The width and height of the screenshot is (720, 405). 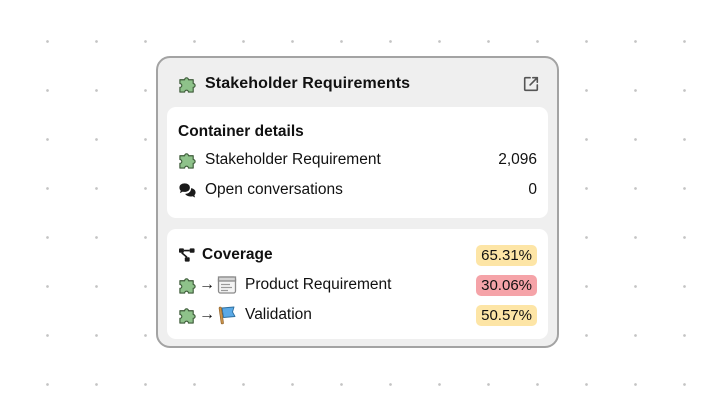 What do you see at coordinates (318, 284) in the screenshot?
I see `coverage-label: Product Requirement` at bounding box center [318, 284].